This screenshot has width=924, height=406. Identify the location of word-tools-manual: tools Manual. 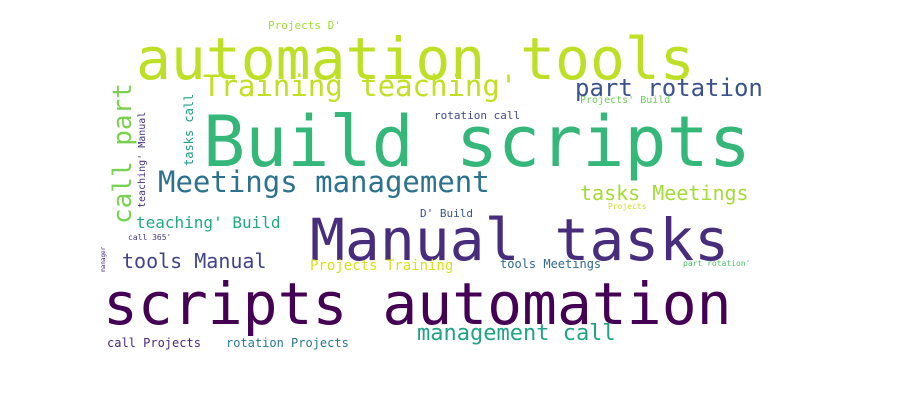
(194, 261).